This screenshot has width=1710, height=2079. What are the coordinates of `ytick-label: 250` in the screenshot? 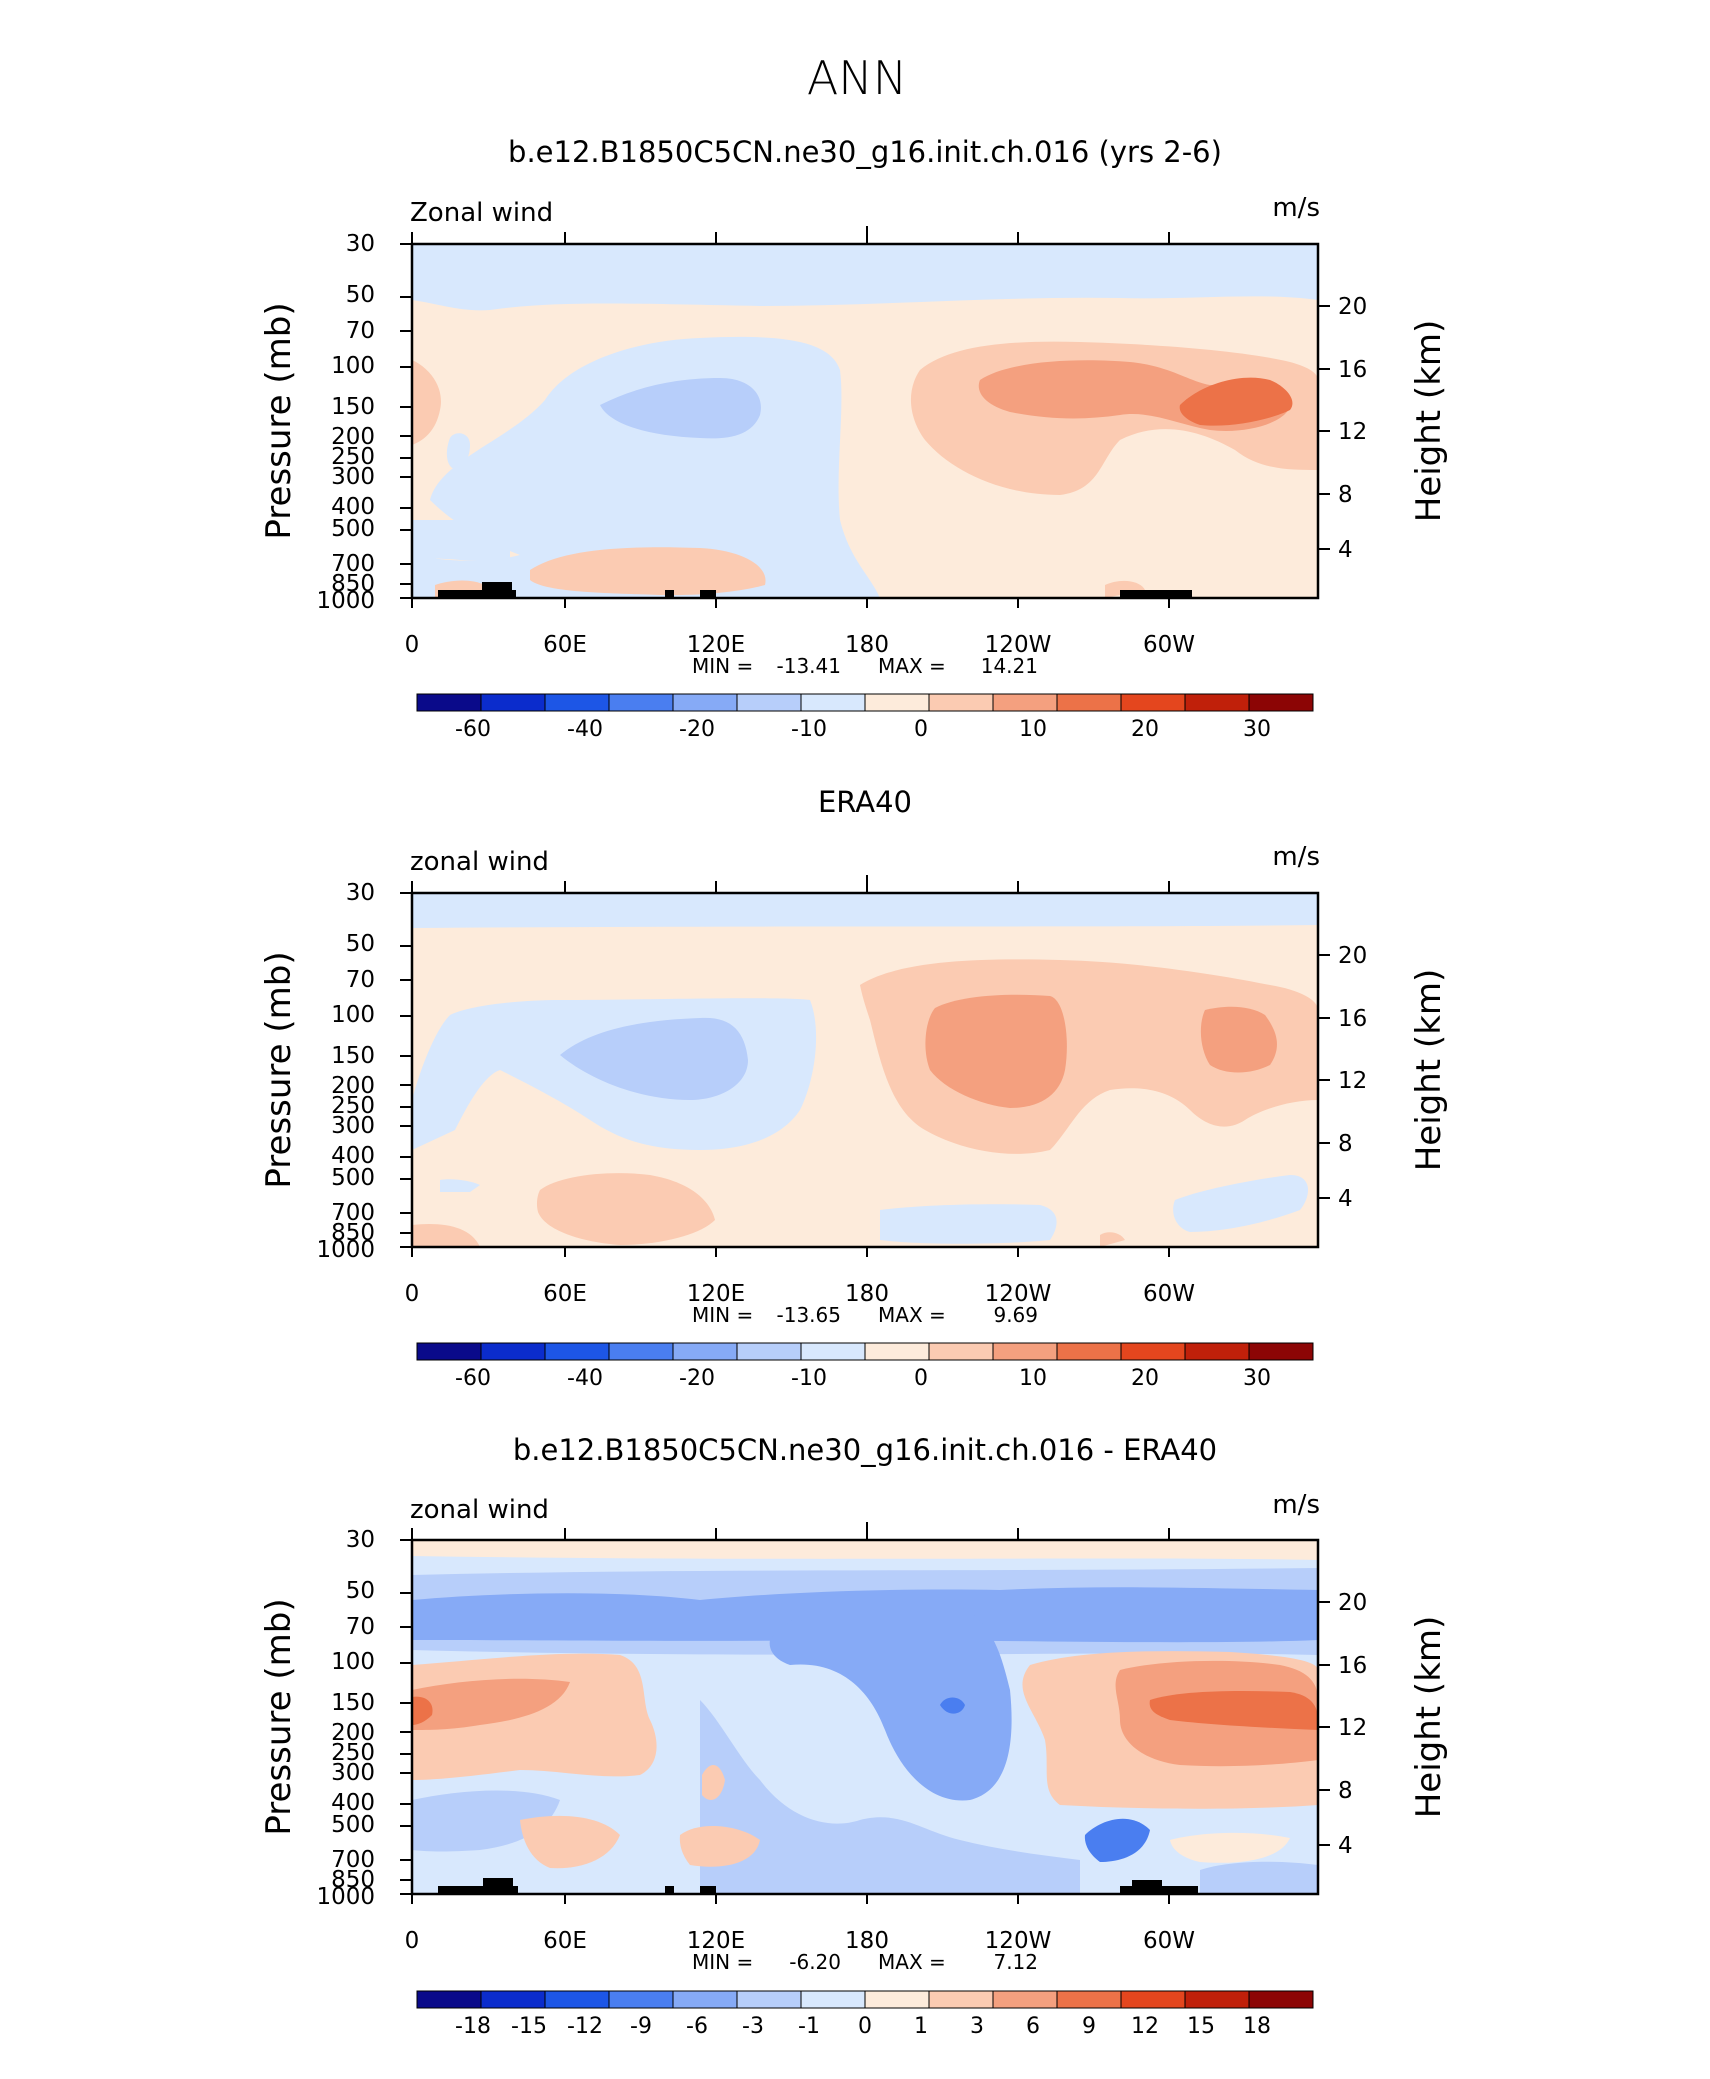 It's located at (353, 1753).